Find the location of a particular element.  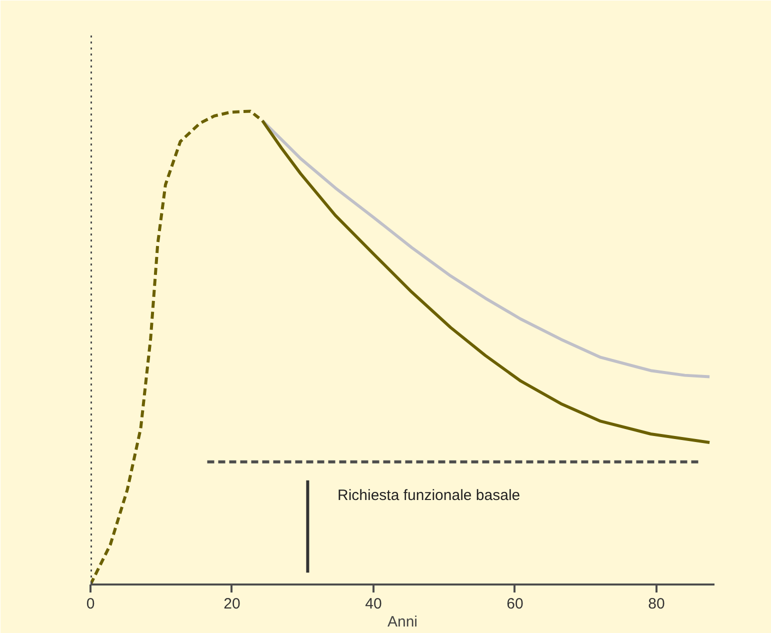

x-tick-label: 0 is located at coordinates (90, 604).